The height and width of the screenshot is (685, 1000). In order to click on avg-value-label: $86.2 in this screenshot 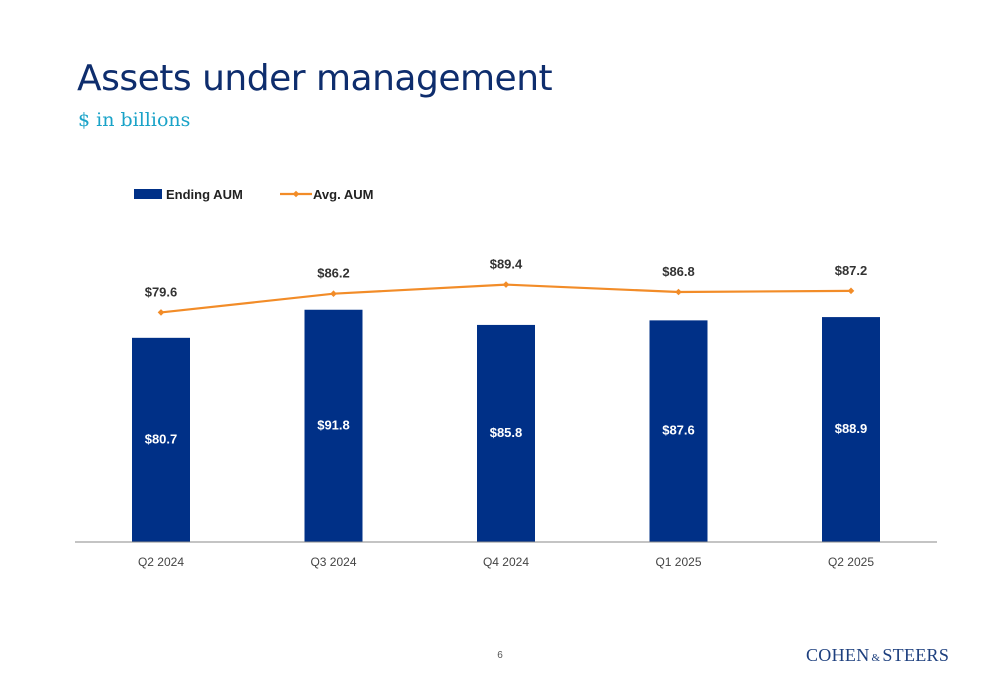, I will do `click(333, 273)`.